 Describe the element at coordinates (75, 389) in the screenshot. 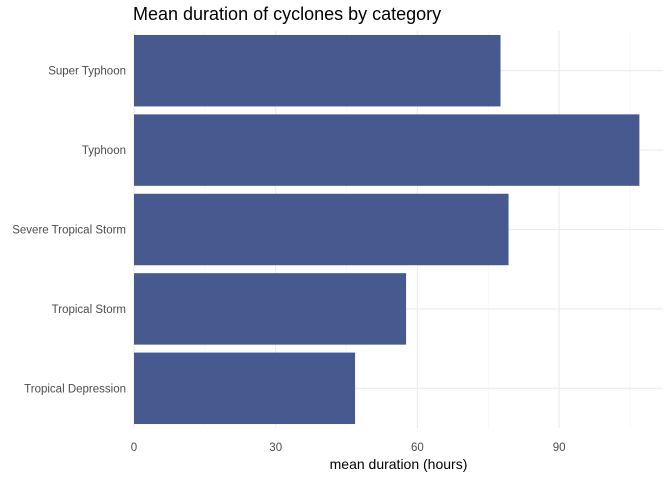

I see `y-tick-label: Tropical Depression` at that location.